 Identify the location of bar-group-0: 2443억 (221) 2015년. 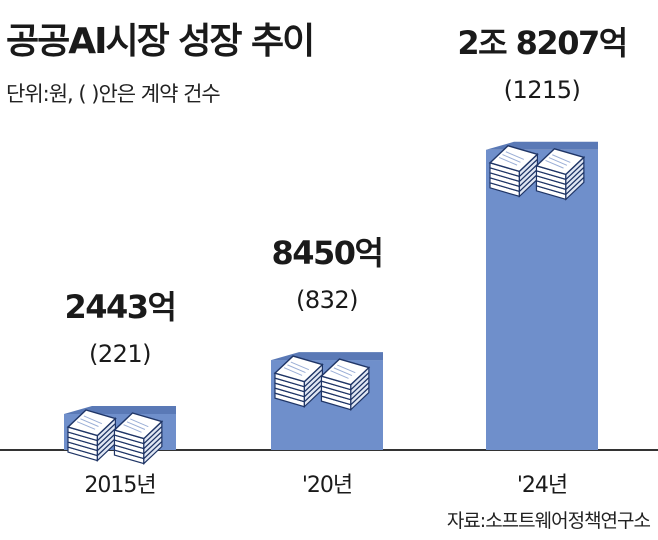
(120, 393).